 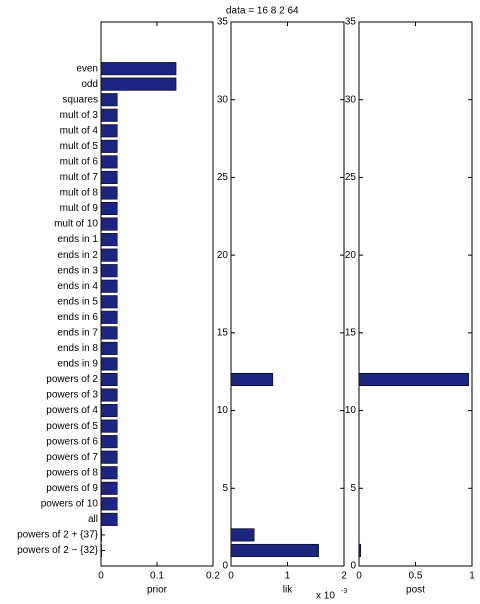 What do you see at coordinates (79, 146) in the screenshot?
I see `y-tick-label: mult of 5` at bounding box center [79, 146].